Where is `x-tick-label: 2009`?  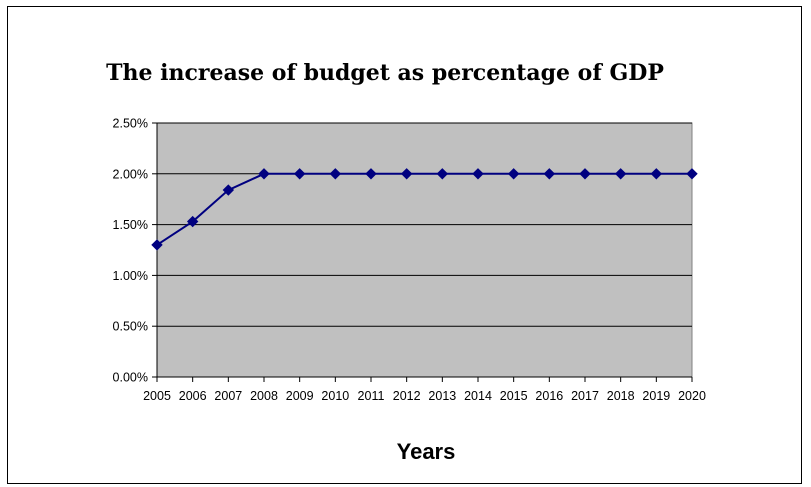 x-tick-label: 2009 is located at coordinates (300, 396).